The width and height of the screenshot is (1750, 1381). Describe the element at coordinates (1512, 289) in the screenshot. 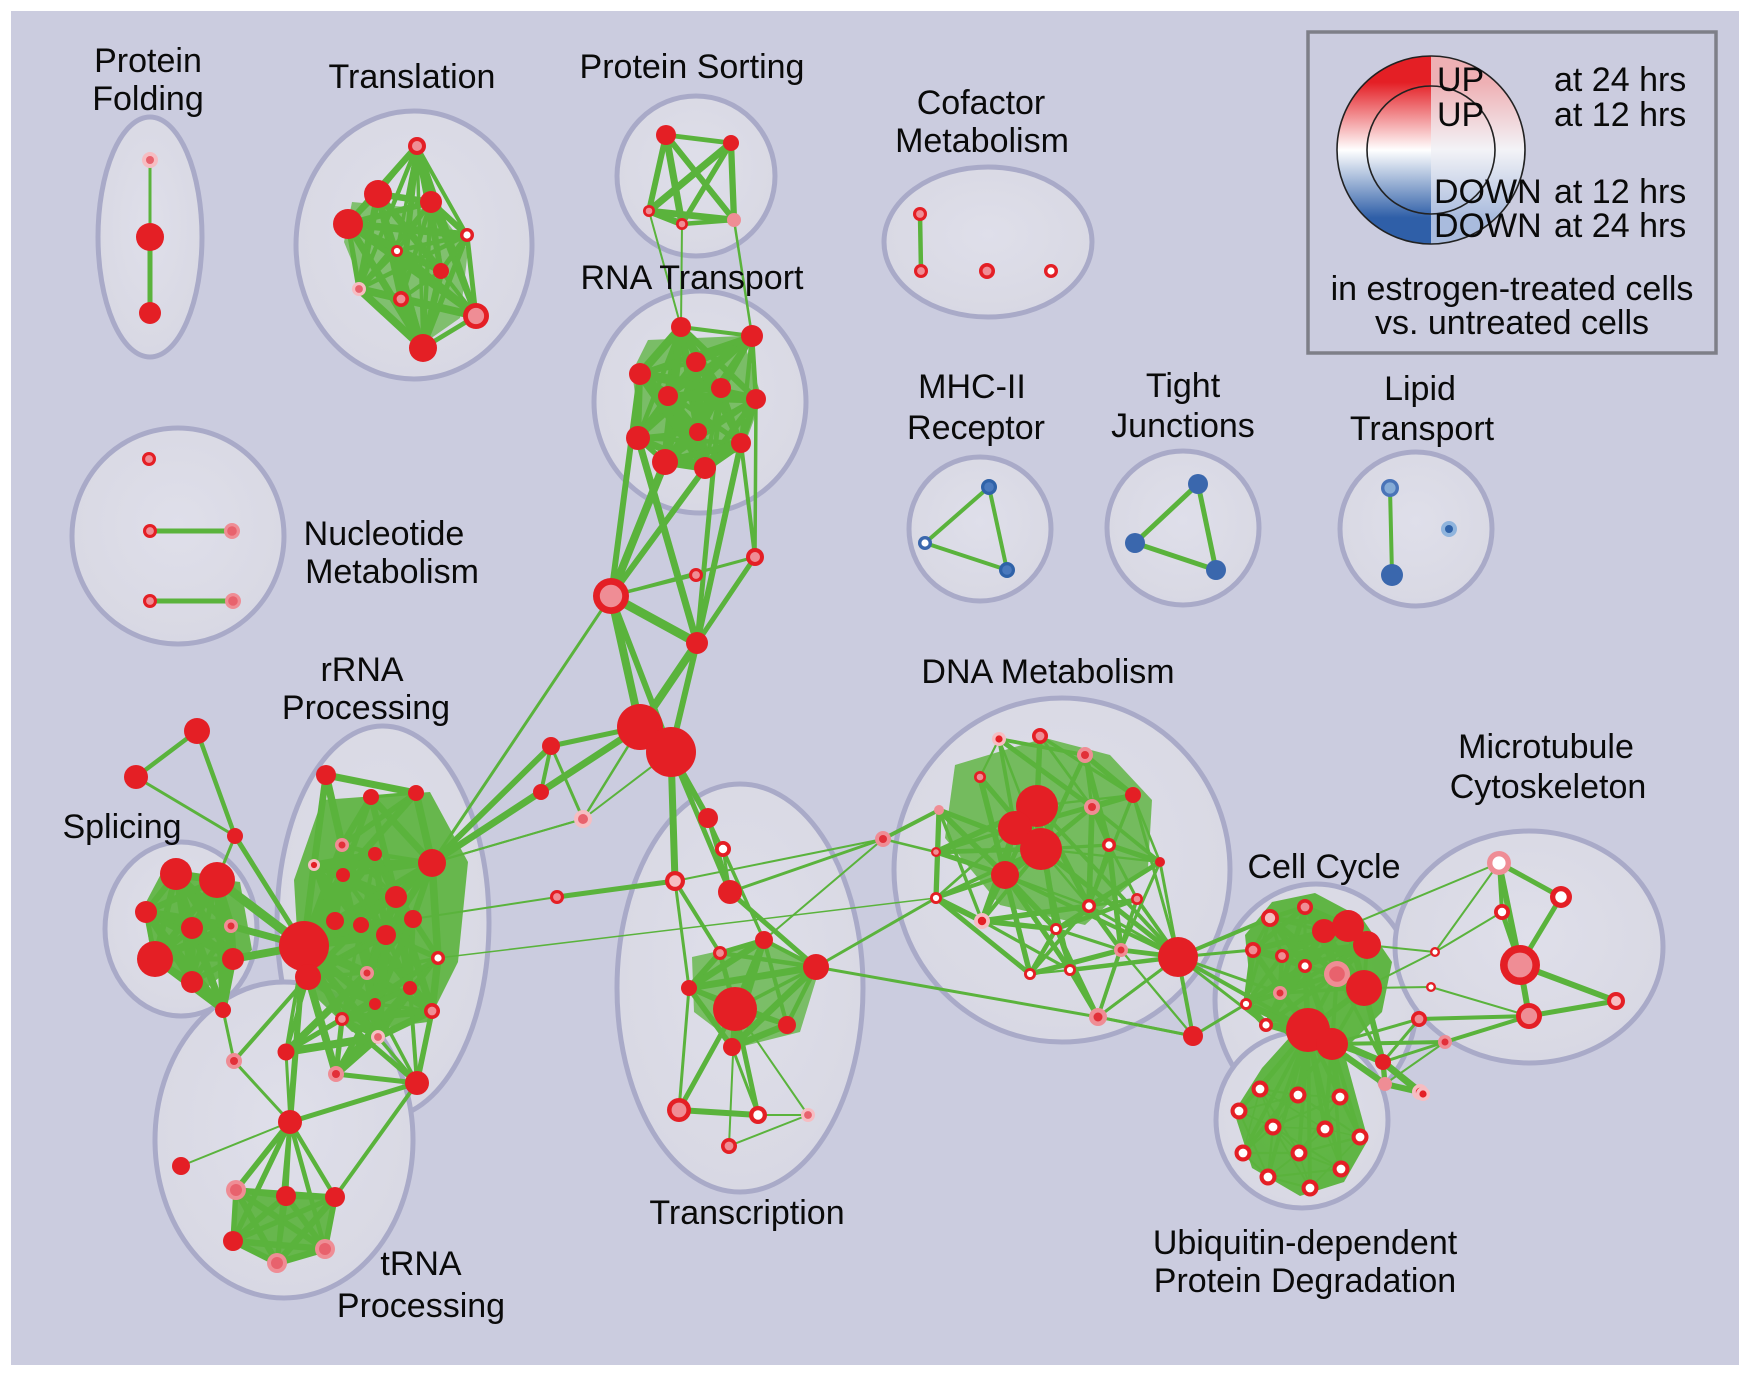

I see `svg-text: in estrogen-treated cells` at that location.